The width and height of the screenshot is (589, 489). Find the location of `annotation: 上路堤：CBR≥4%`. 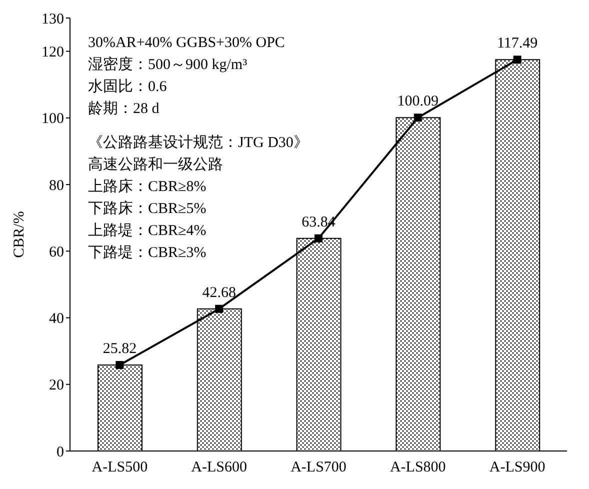

annotation: 上路堤：CBR≥4% is located at coordinates (147, 231).